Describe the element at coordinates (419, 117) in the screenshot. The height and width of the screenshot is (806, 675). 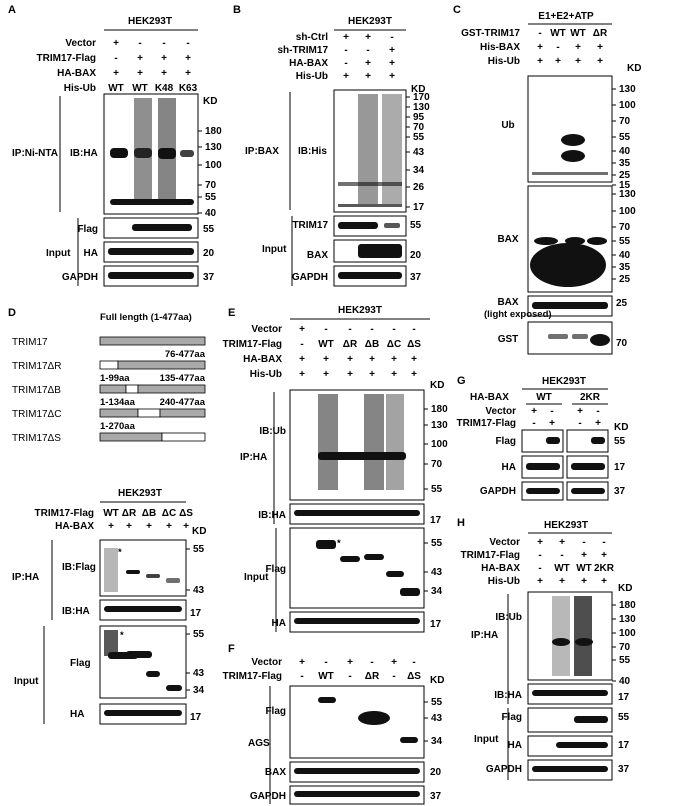
I see `B-marker: 95` at that location.